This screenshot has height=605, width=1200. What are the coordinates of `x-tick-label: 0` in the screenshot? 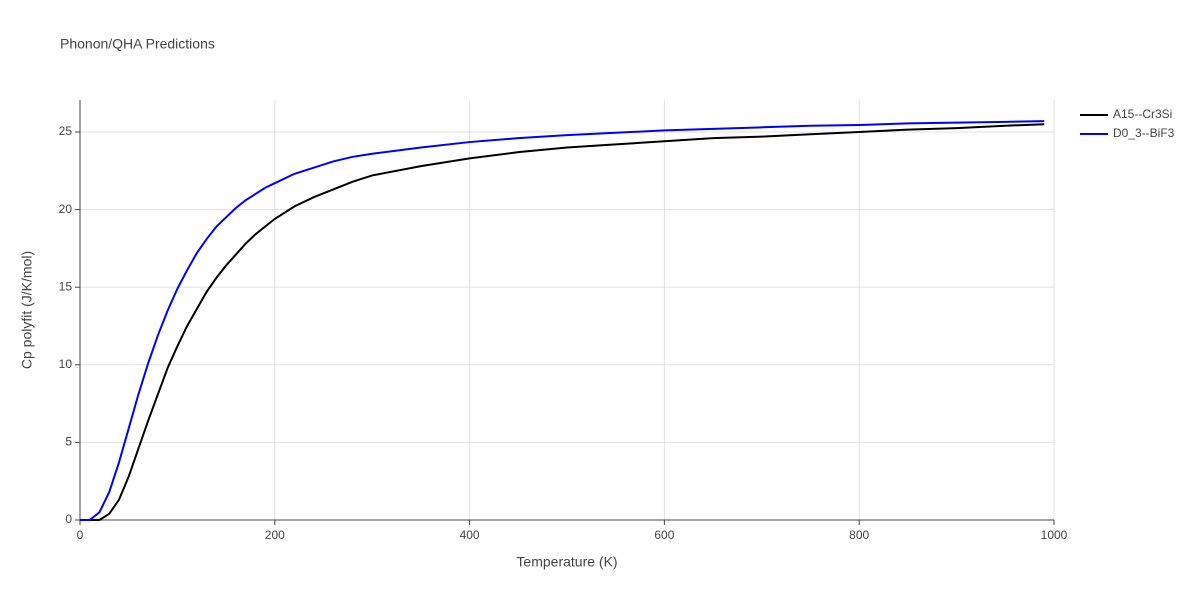 It's located at (80, 535).